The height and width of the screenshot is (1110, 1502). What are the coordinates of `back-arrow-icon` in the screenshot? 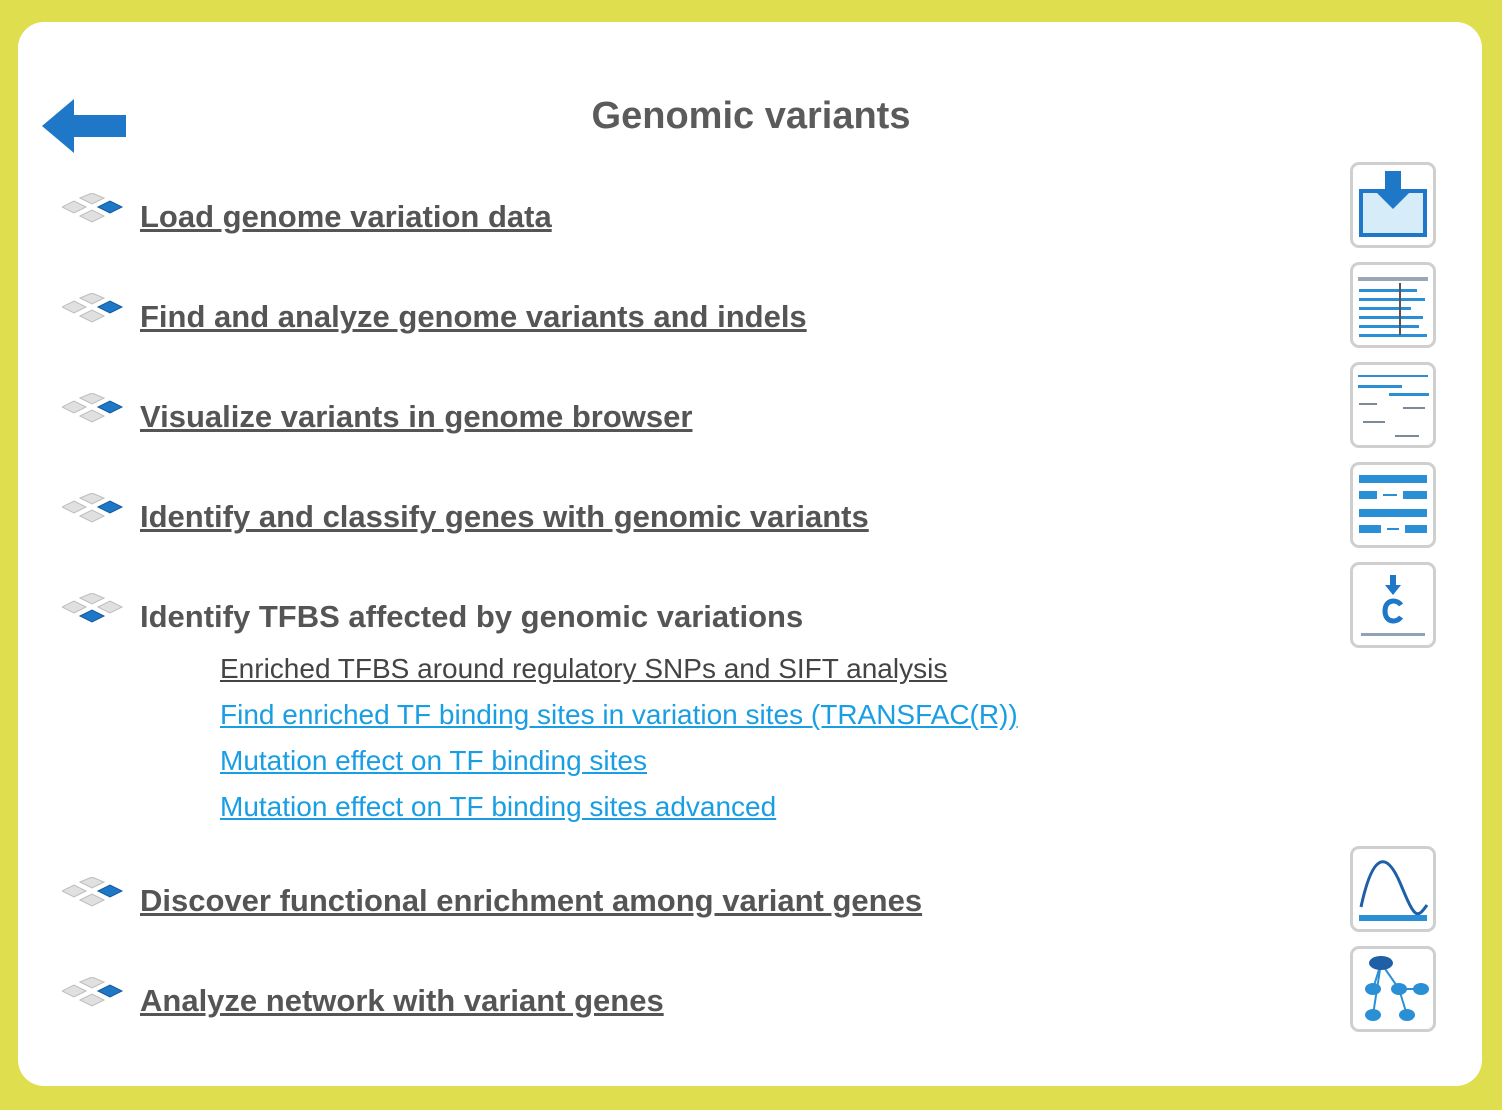 It's located at (84, 126).